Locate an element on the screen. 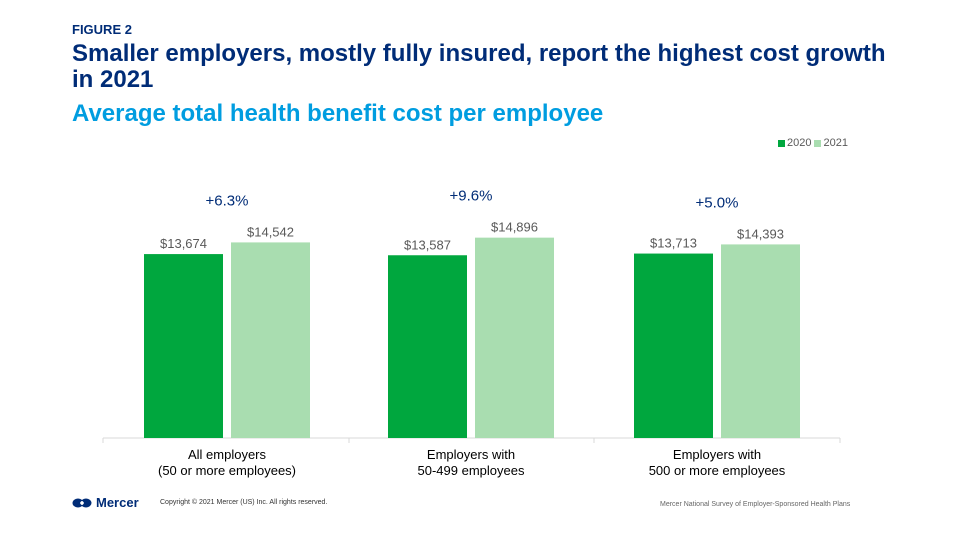 This screenshot has width=958, height=540. legend: 2020 2021 is located at coordinates (814, 143).